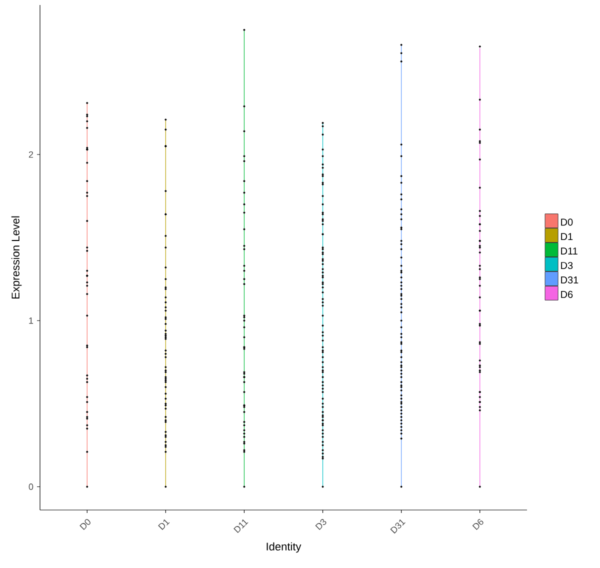 The width and height of the screenshot is (600, 568). I want to click on legend-label: D11, so click(569, 251).